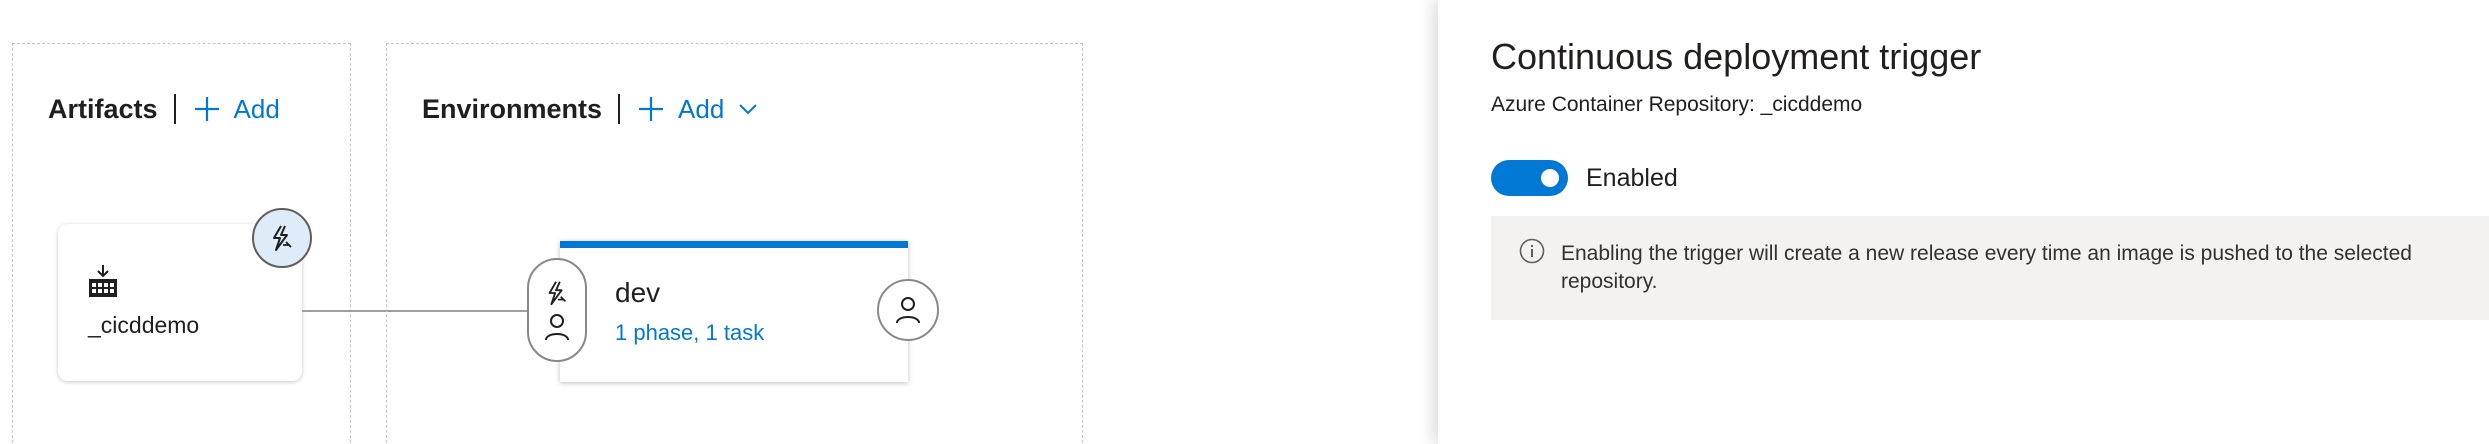  I want to click on pipeline-connector, so click(416, 311).